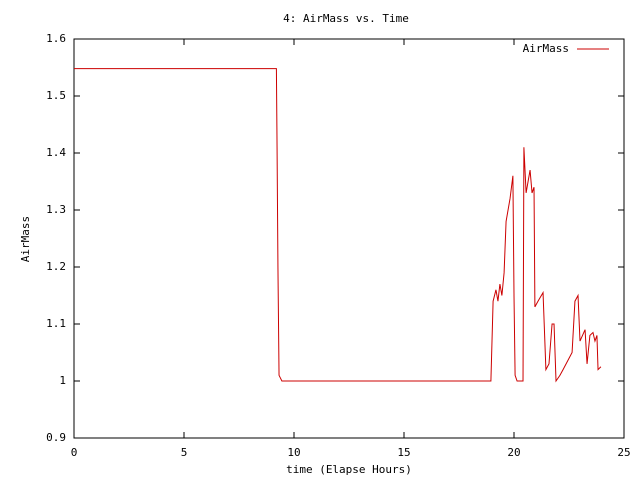 The width and height of the screenshot is (640, 480). I want to click on y-tick-label: 1.5, so click(56, 95).